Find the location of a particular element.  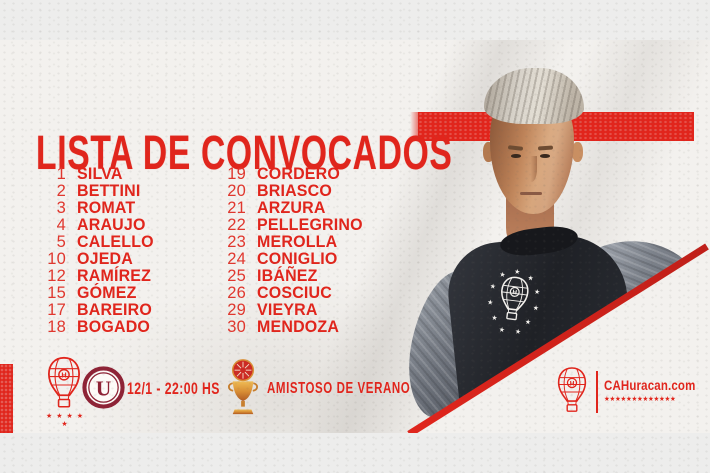

summer-cup-trophy-icon is located at coordinates (243, 387).